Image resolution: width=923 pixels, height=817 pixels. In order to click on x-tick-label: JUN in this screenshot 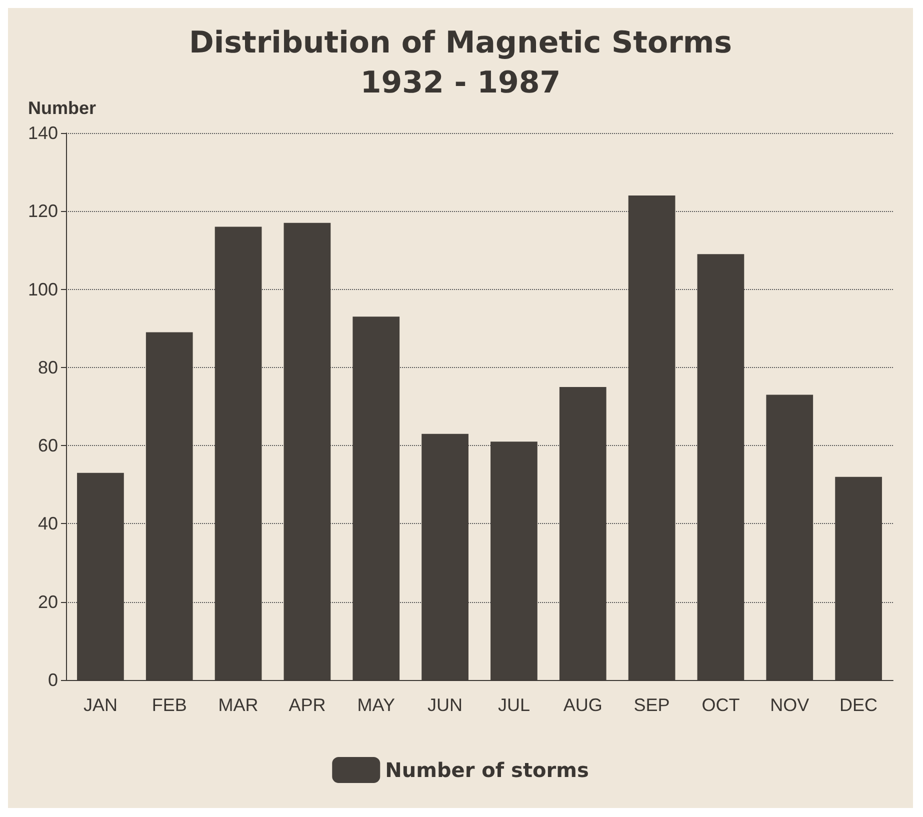, I will do `click(445, 705)`.